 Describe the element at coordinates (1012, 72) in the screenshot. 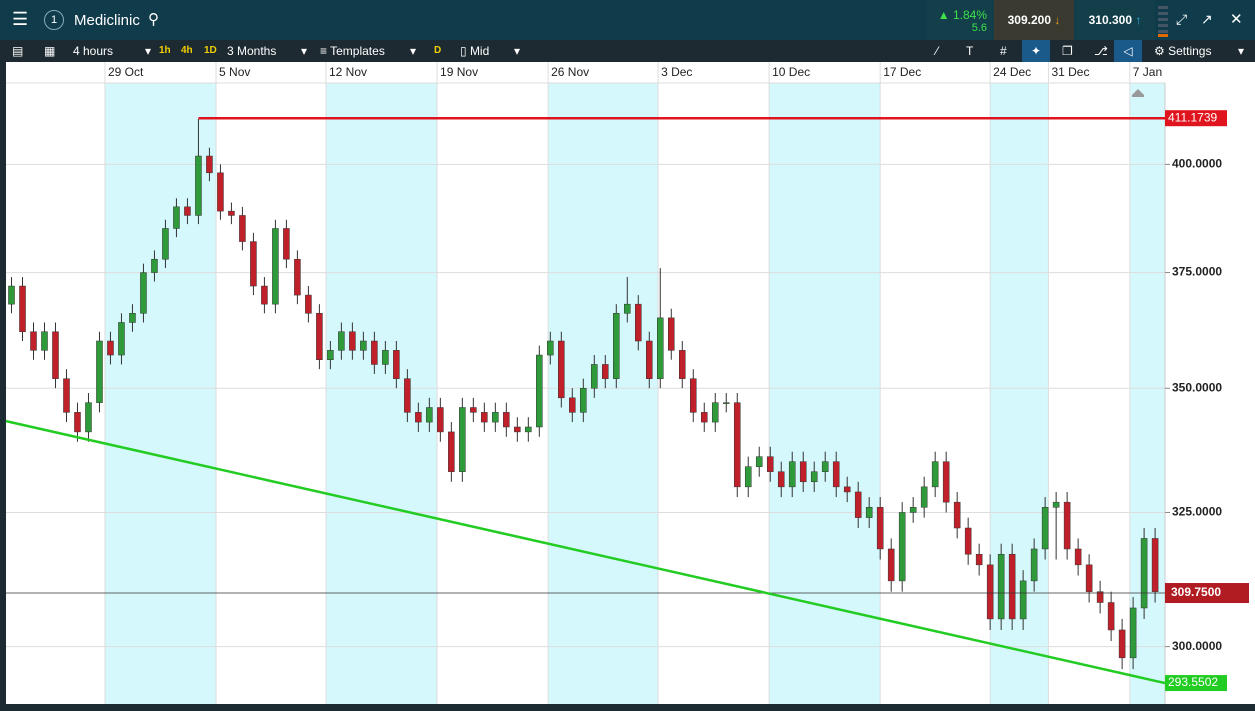

I see `x-tick-label: 24 Dec` at that location.